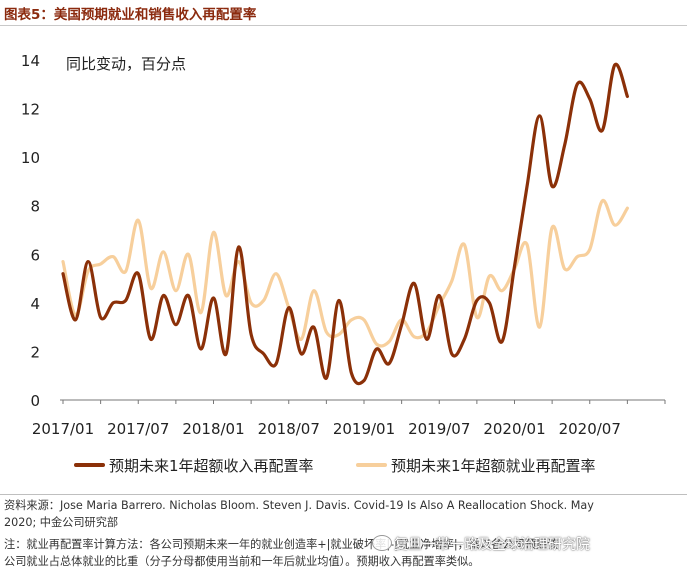  What do you see at coordinates (30, 158) in the screenshot?
I see `y-tick-label: 10` at bounding box center [30, 158].